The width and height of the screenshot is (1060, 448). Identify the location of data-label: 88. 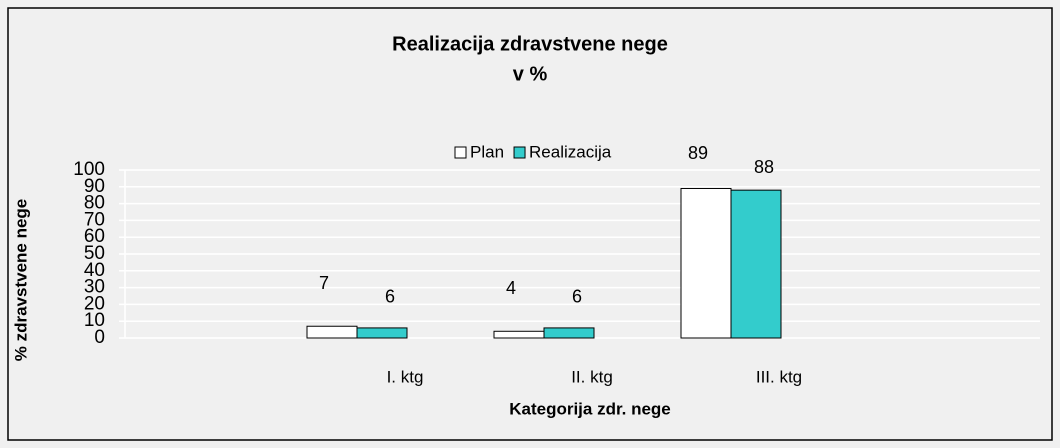
(764, 167).